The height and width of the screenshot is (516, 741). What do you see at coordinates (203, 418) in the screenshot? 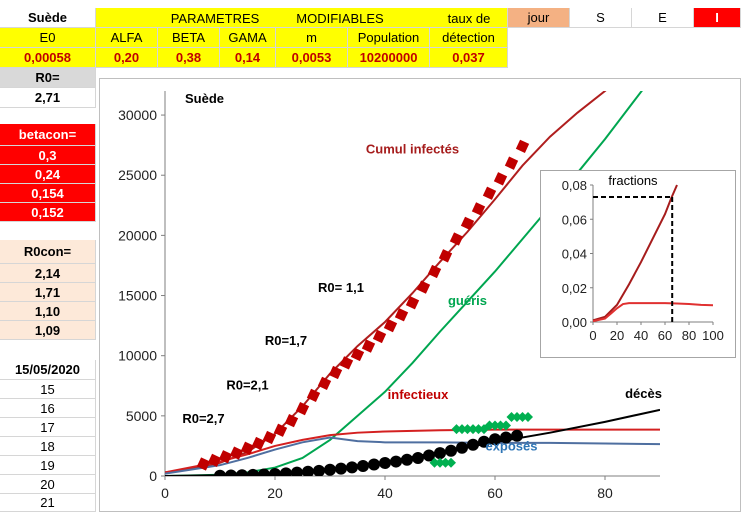
I see `annotation-label: R0=2,7` at bounding box center [203, 418].